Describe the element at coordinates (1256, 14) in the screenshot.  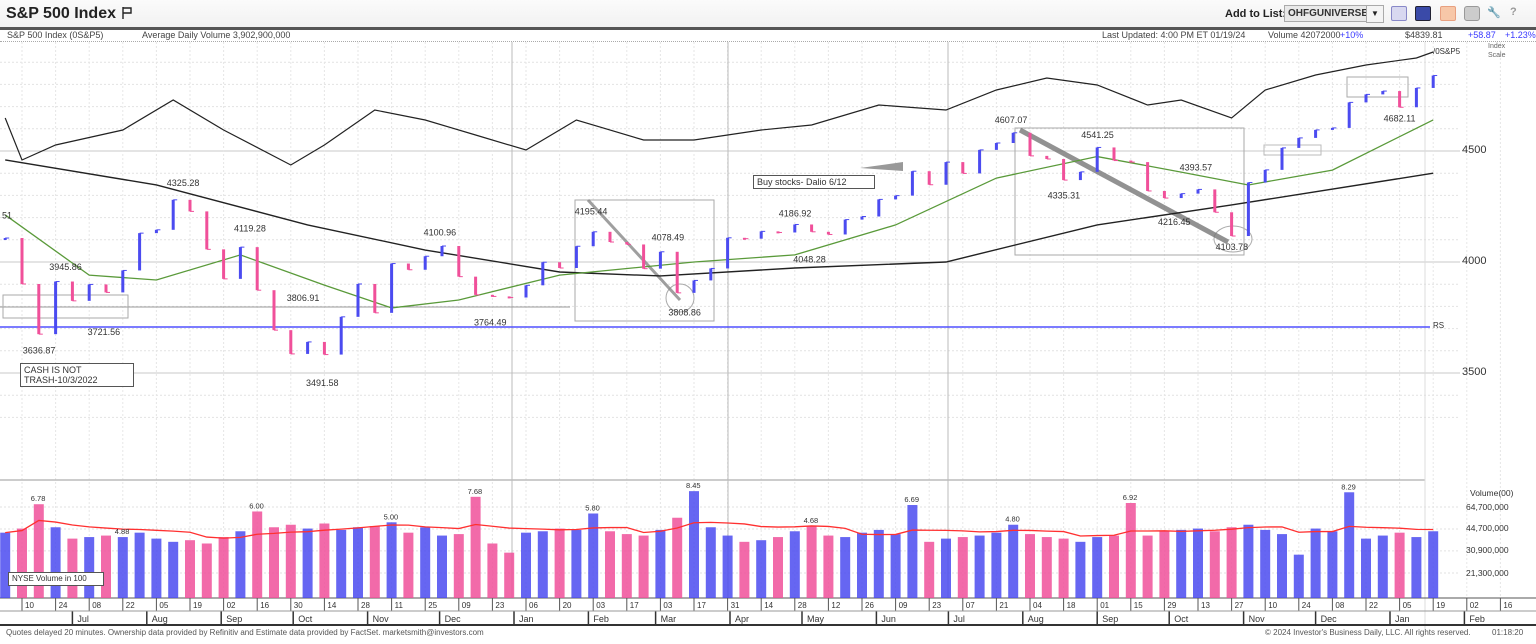
I see `add-to-list-label: Add to List:` at that location.